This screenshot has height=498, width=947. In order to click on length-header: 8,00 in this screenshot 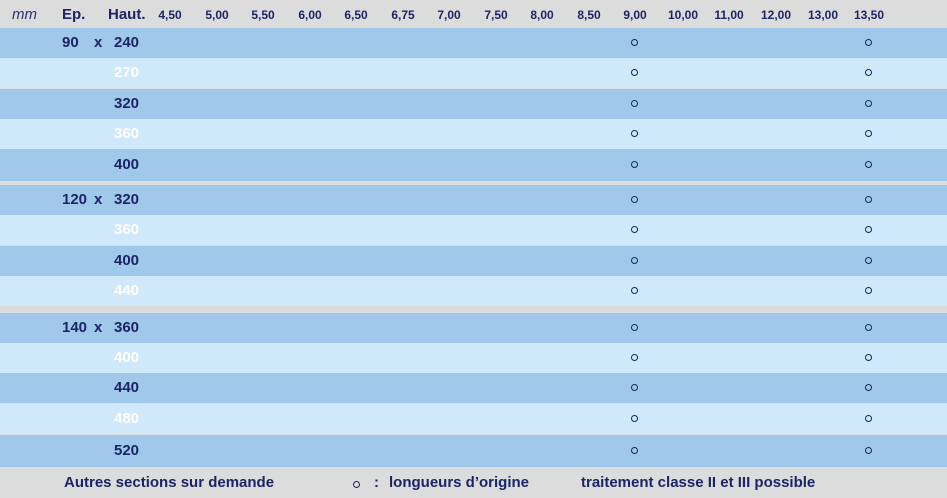, I will do `click(542, 15)`.